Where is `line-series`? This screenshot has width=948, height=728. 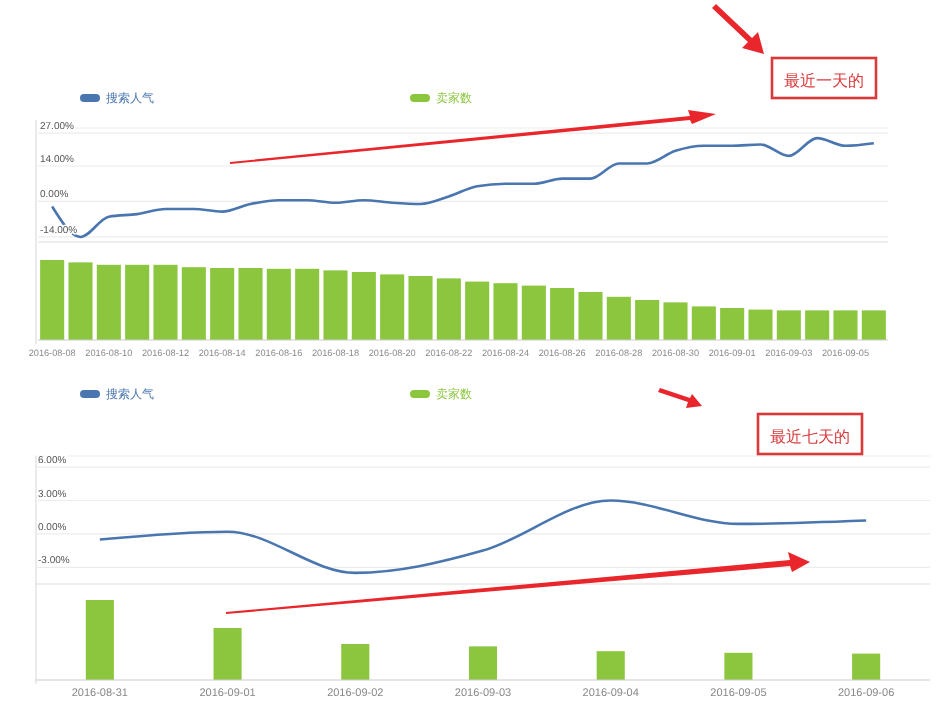 line-series is located at coordinates (483, 537).